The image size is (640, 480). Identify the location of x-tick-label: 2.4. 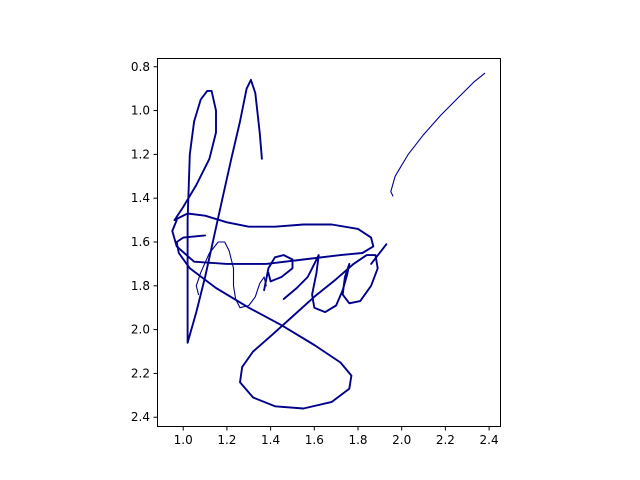
(489, 440).